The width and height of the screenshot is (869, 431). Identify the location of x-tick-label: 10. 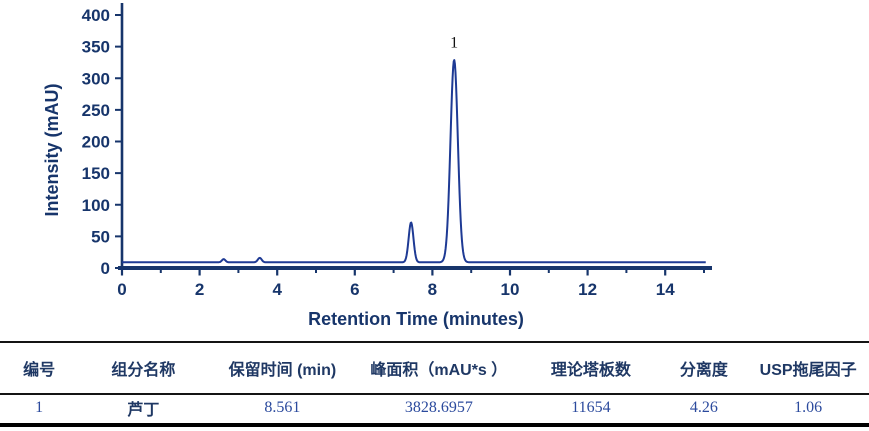
(510, 289).